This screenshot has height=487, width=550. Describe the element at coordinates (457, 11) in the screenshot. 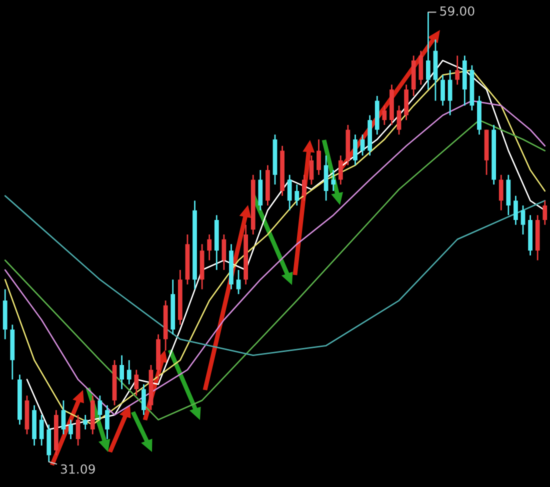

I see `annotation: 59.00` at that location.